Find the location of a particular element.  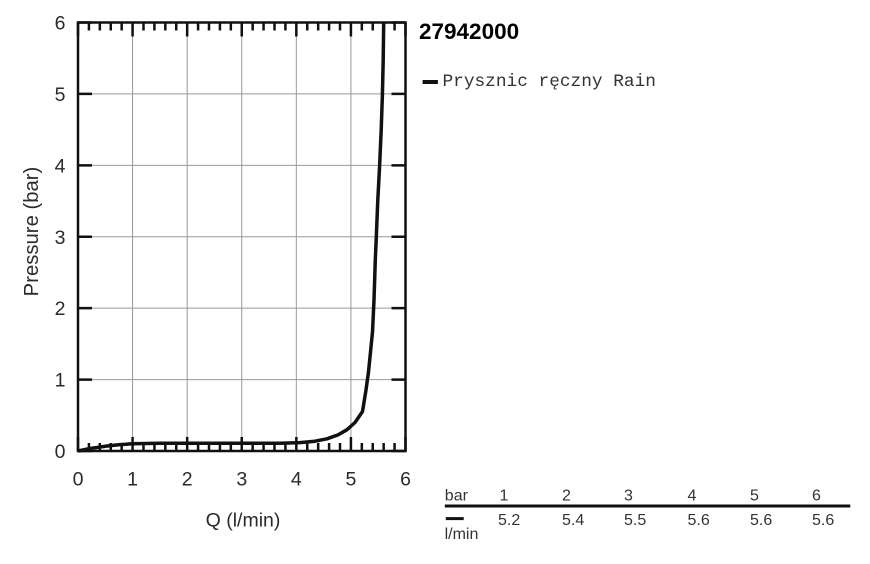

svg-text: l/min is located at coordinates (462, 534).